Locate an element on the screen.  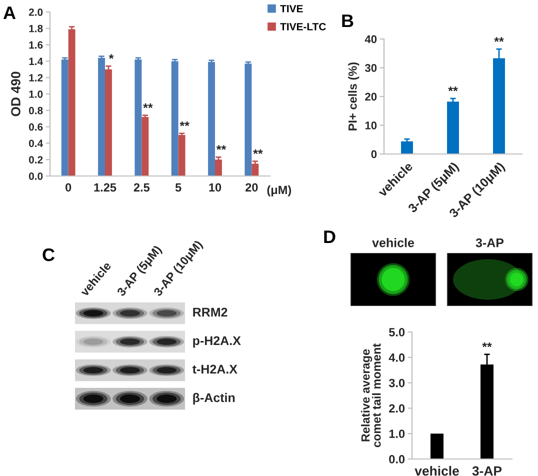
text: p-H2A.X is located at coordinates (217, 342).